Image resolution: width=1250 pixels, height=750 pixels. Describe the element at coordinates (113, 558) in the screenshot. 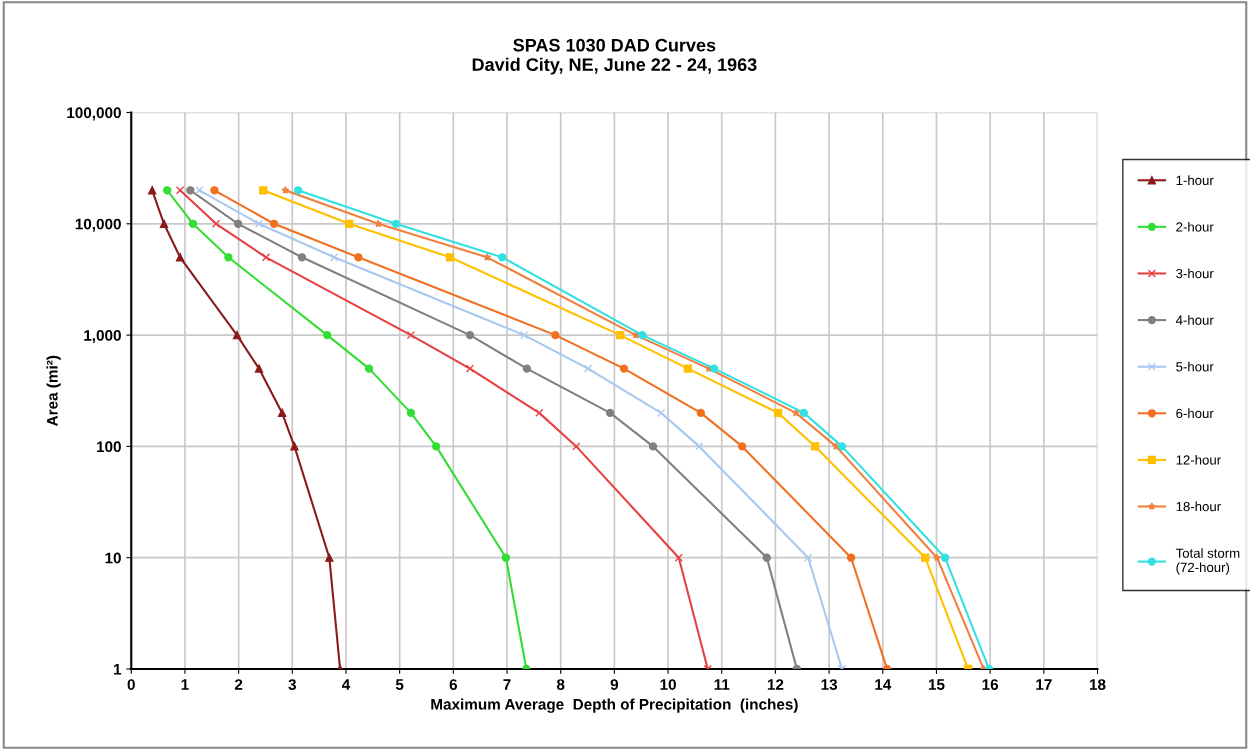

I see `y-tick-label: 10` at that location.